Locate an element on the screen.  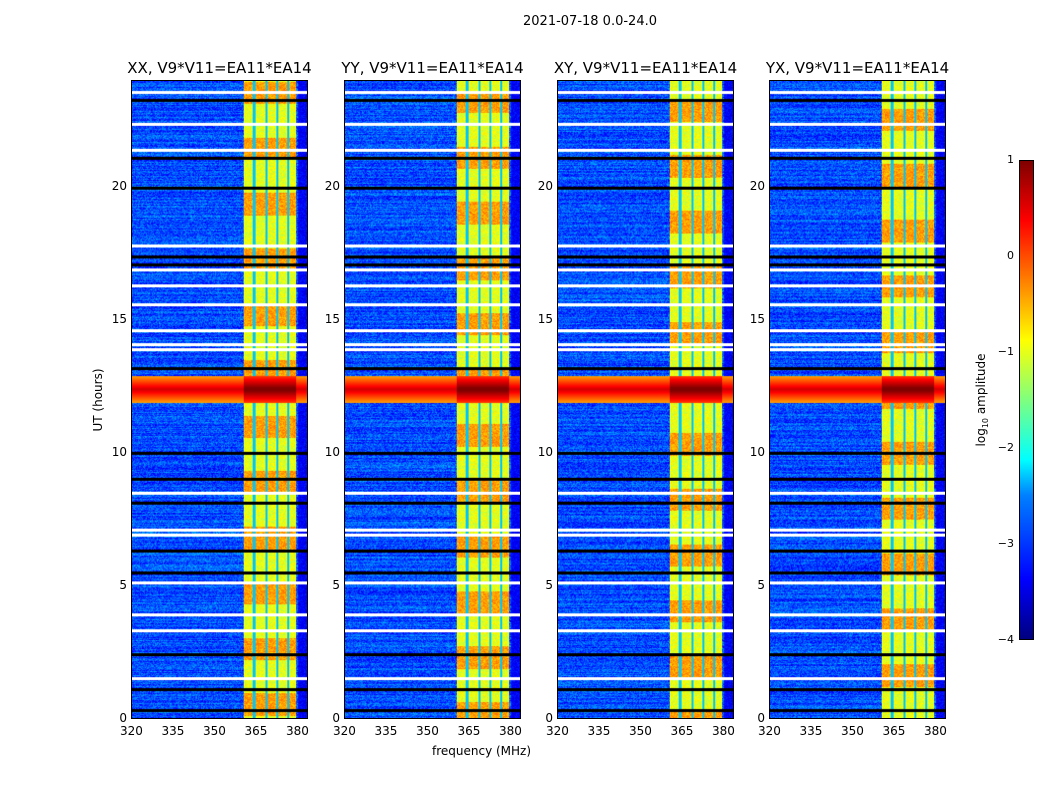
colorbar-label: log10 amplitude is located at coordinates (982, 400).